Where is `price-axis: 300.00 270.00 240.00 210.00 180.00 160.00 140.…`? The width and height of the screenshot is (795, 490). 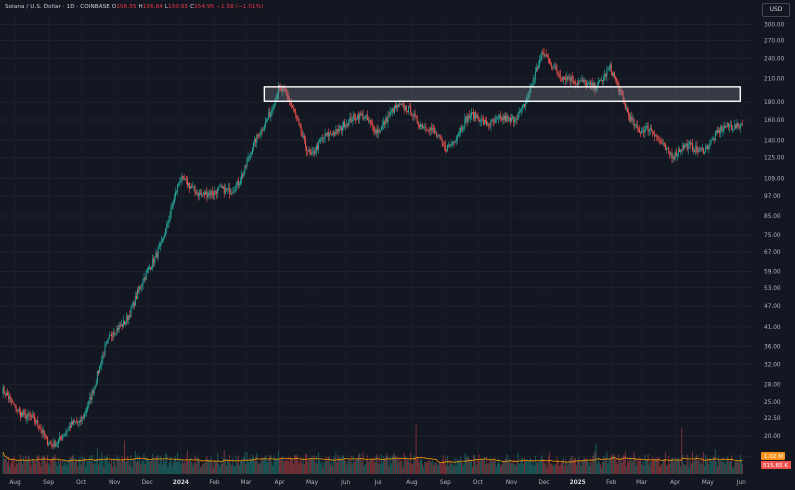
price-axis: 300.00 270.00 240.00 210.00 180.00 160.00 140.… is located at coordinates (774, 242).